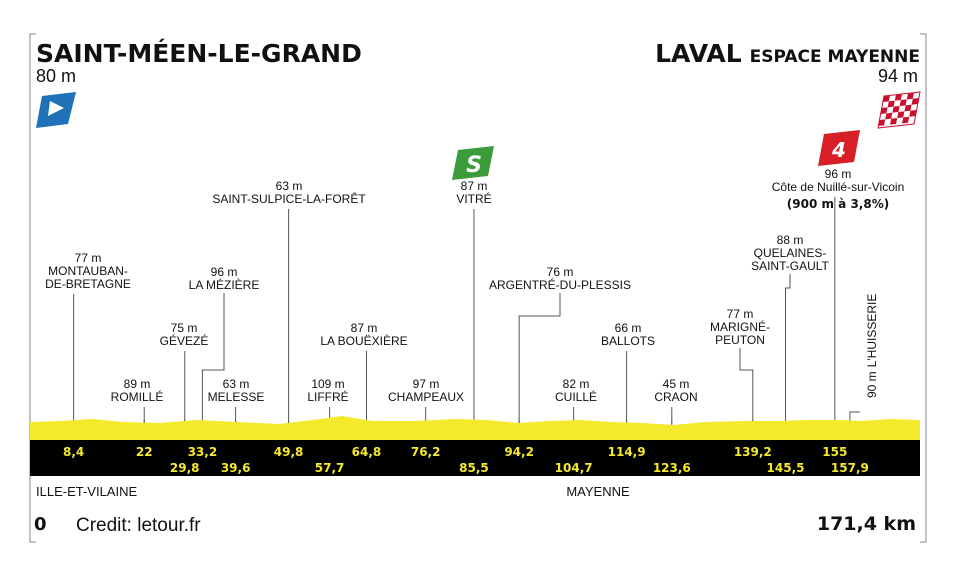 The width and height of the screenshot is (960, 576). Describe the element at coordinates (574, 468) in the screenshot. I see `km-label: 104,7` at that location.